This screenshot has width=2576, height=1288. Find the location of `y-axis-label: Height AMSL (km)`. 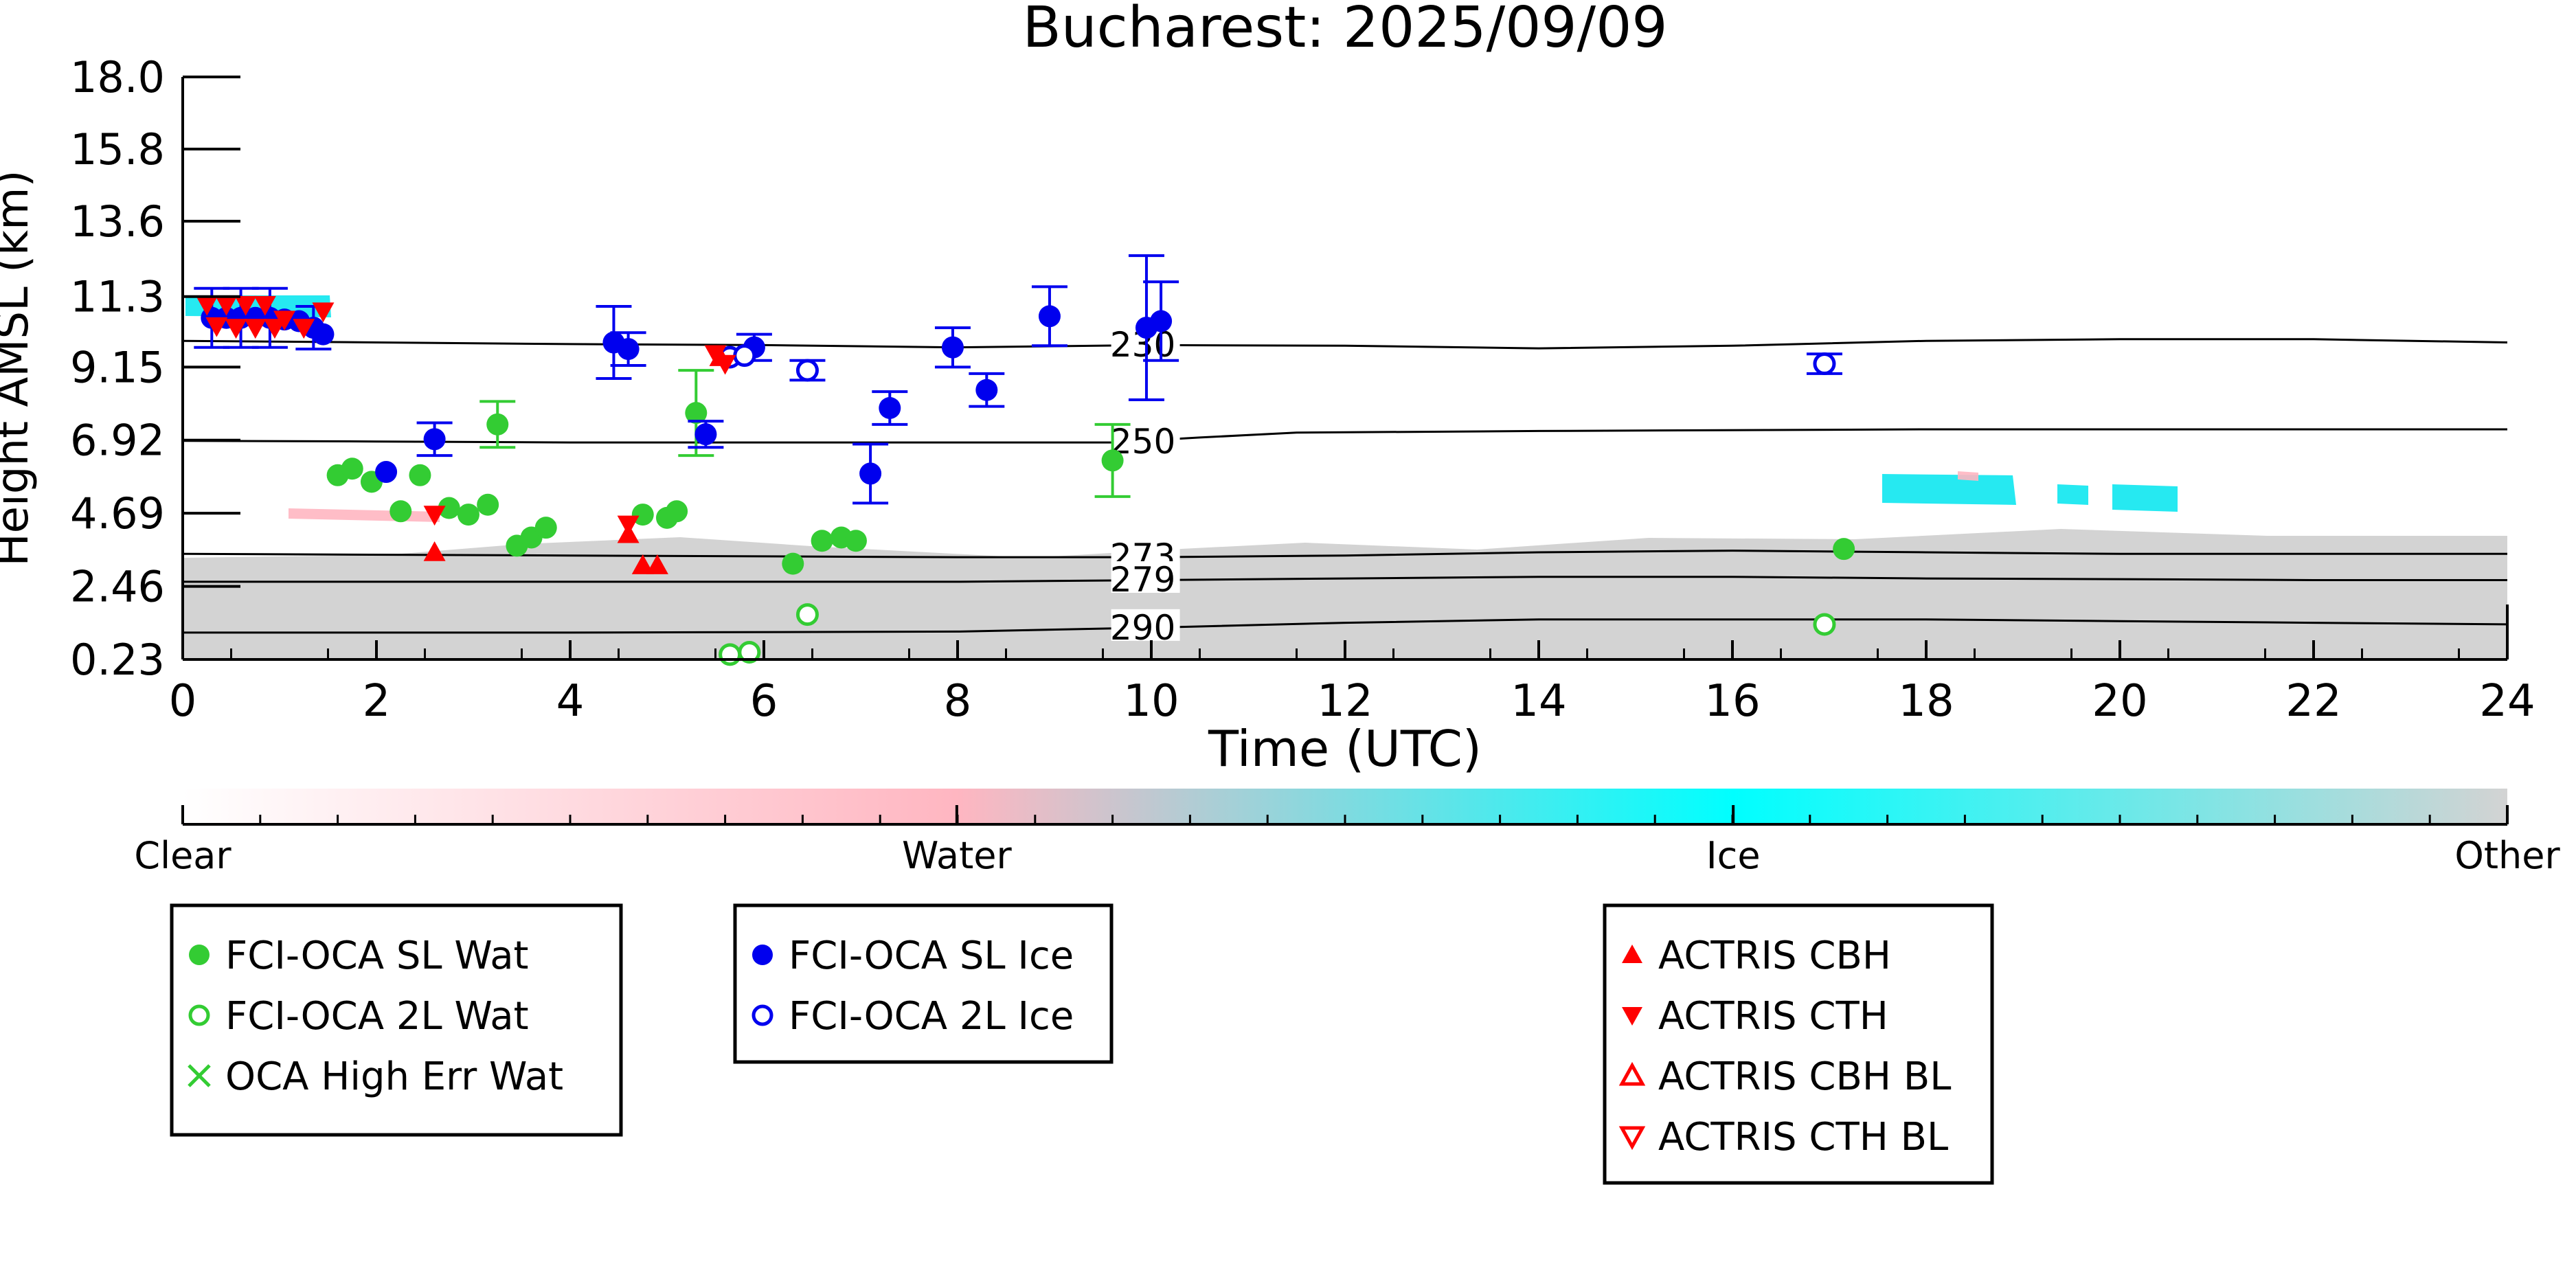

y-axis-label: Height AMSL (km) is located at coordinates (19, 368).